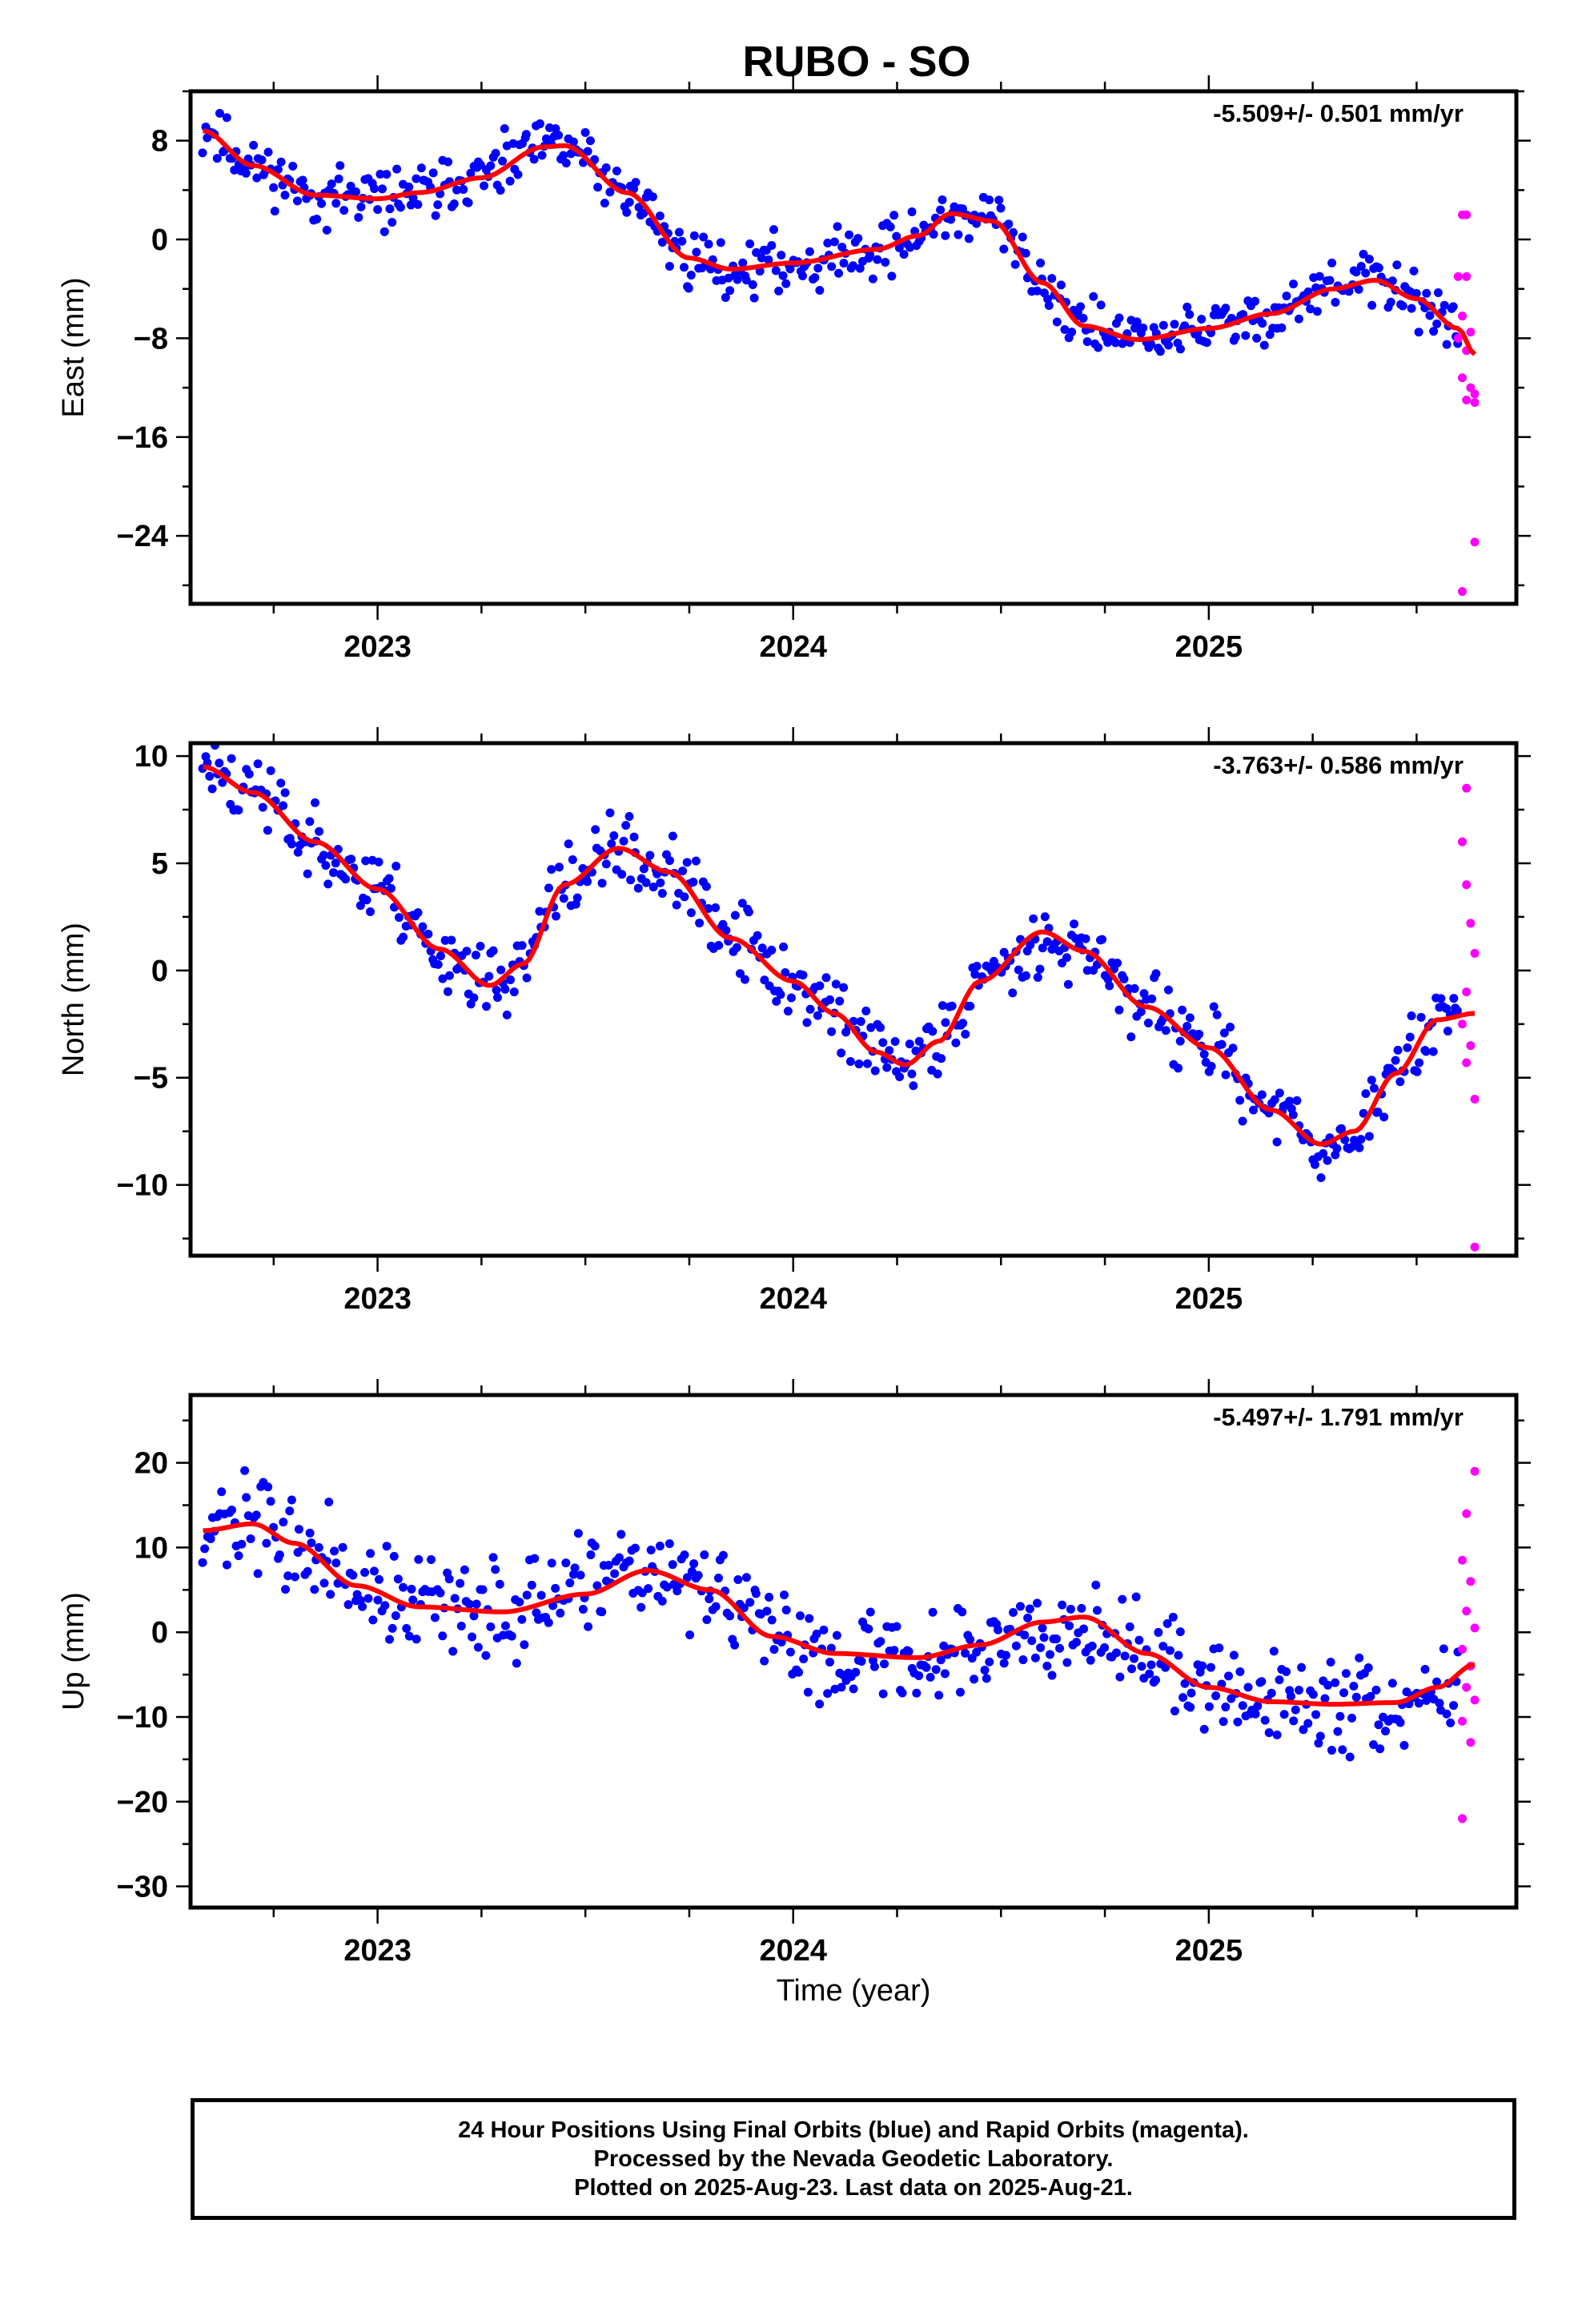  I want to click on y-tick-label: 8, so click(159, 142).